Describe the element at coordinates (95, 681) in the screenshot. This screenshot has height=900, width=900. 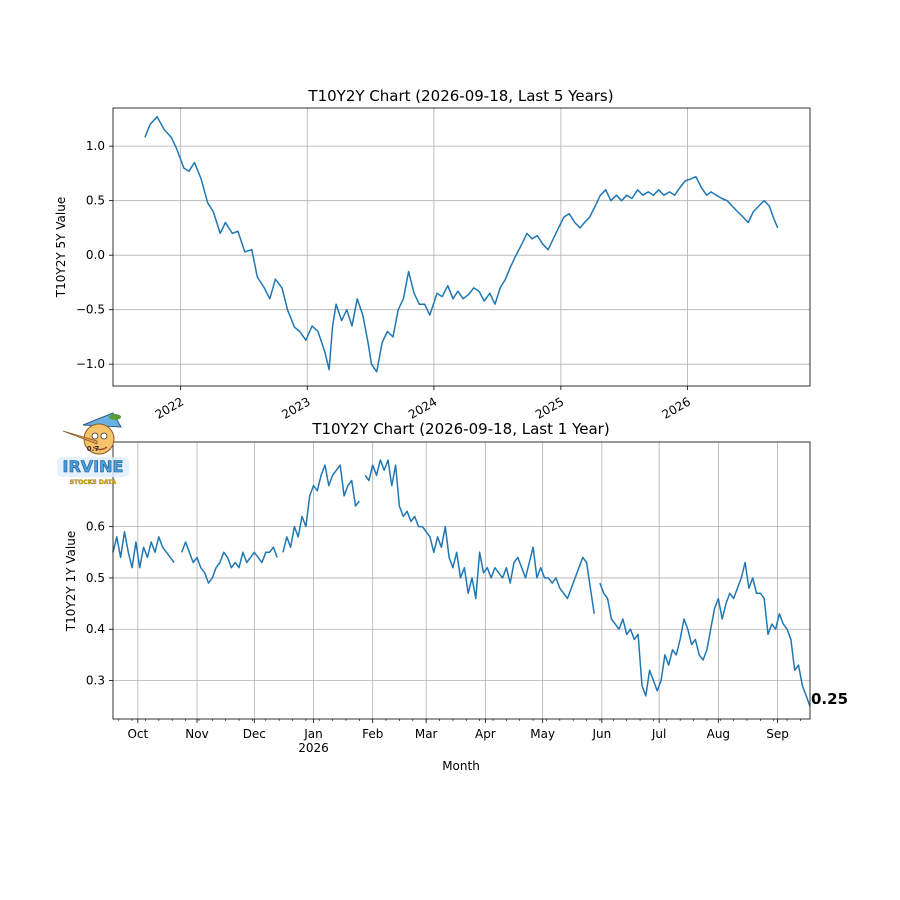
I see `y-tick-label: 0.3` at that location.